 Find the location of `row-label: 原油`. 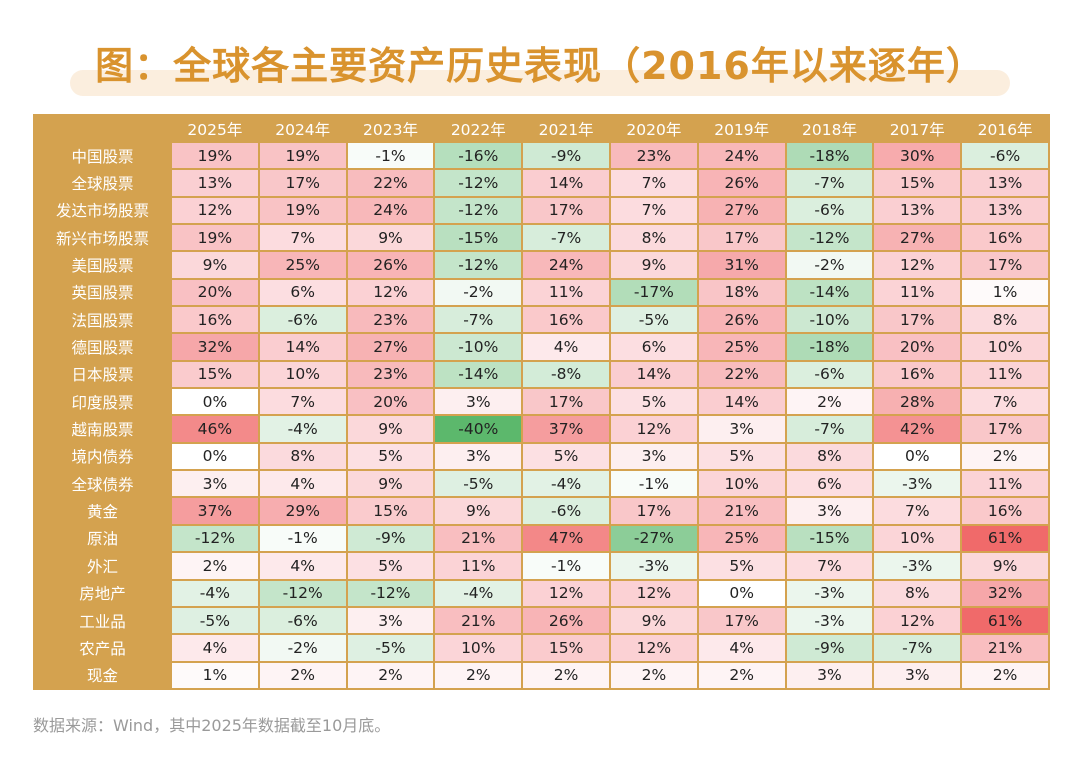

row-label: 原油 is located at coordinates (102, 538).